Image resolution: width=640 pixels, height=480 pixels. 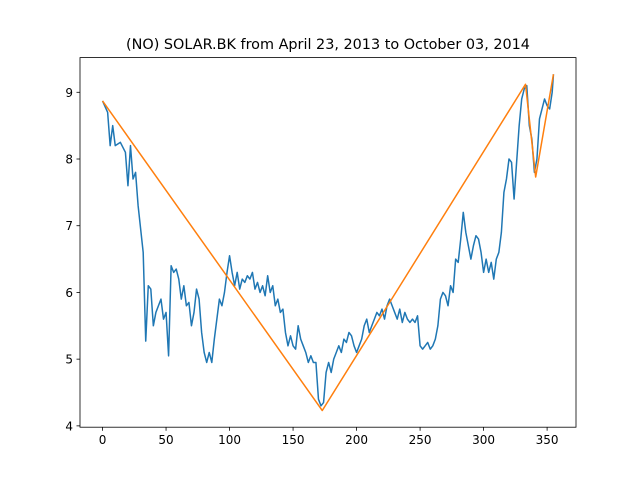 I want to click on y-tick-label: 4, so click(x=69, y=426).